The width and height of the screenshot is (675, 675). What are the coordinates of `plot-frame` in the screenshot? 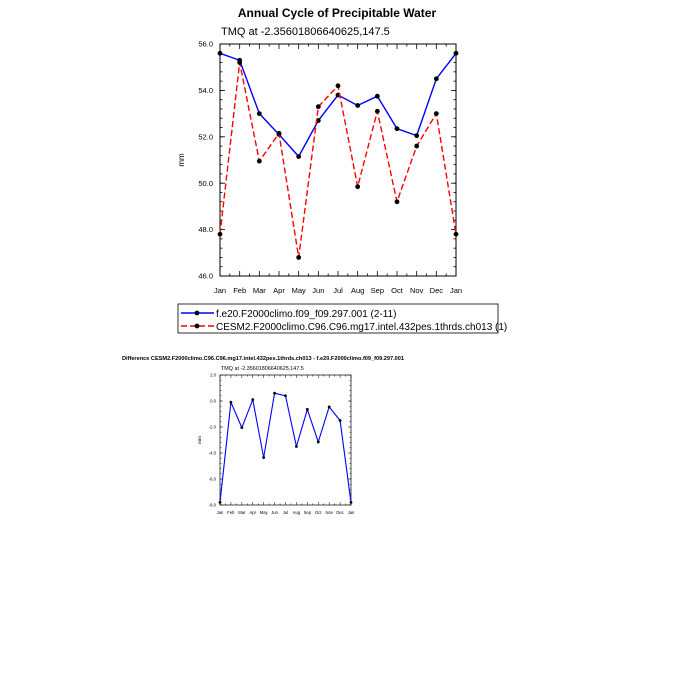 It's located at (338, 160).